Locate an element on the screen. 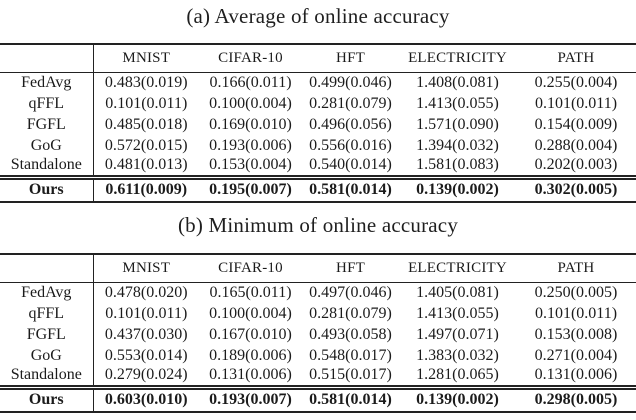 Image resolution: width=636 pixels, height=420 pixels. value-cell: 0.193(0.006) is located at coordinates (250, 145).